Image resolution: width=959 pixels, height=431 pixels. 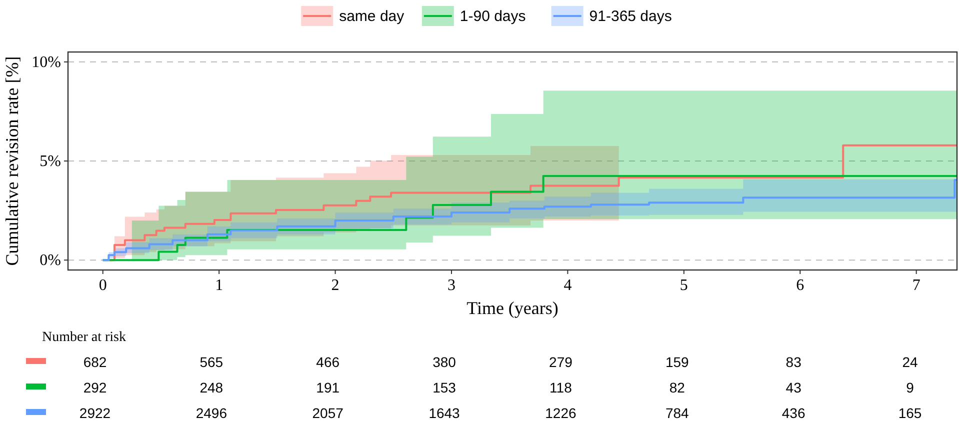 What do you see at coordinates (451, 285) in the screenshot?
I see `x-tick-label: 3` at bounding box center [451, 285].